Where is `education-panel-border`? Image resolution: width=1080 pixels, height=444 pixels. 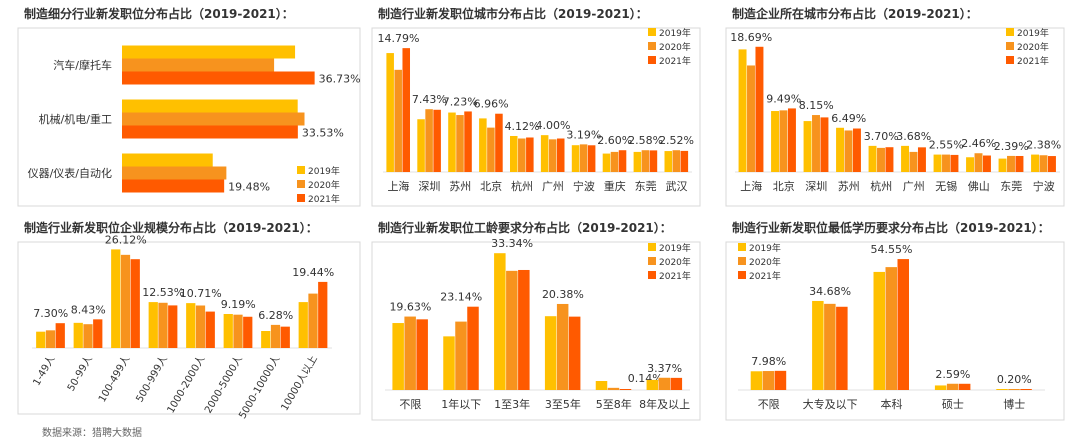
education-panel-border is located at coordinates (895, 331).